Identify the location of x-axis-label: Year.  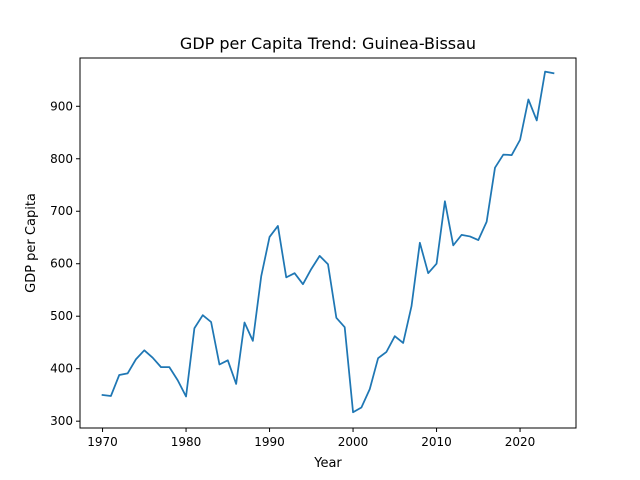
(327, 463).